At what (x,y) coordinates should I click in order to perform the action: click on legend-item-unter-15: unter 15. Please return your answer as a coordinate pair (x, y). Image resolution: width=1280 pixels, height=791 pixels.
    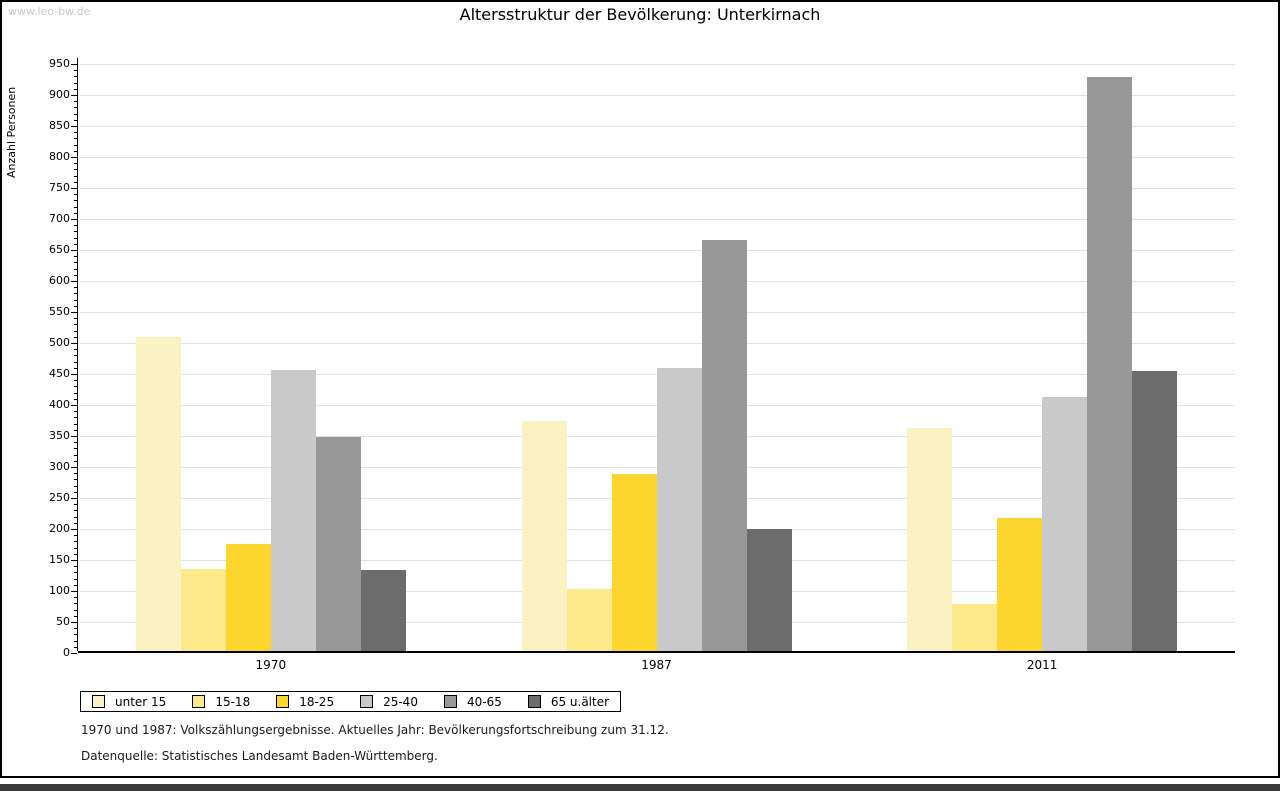
    Looking at the image, I should click on (129, 702).